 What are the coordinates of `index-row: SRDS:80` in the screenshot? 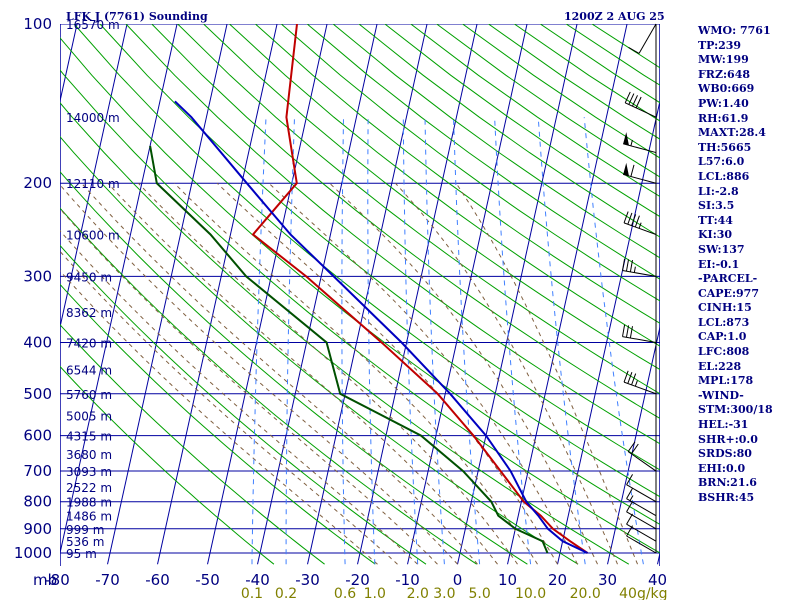 It's located at (725, 454).